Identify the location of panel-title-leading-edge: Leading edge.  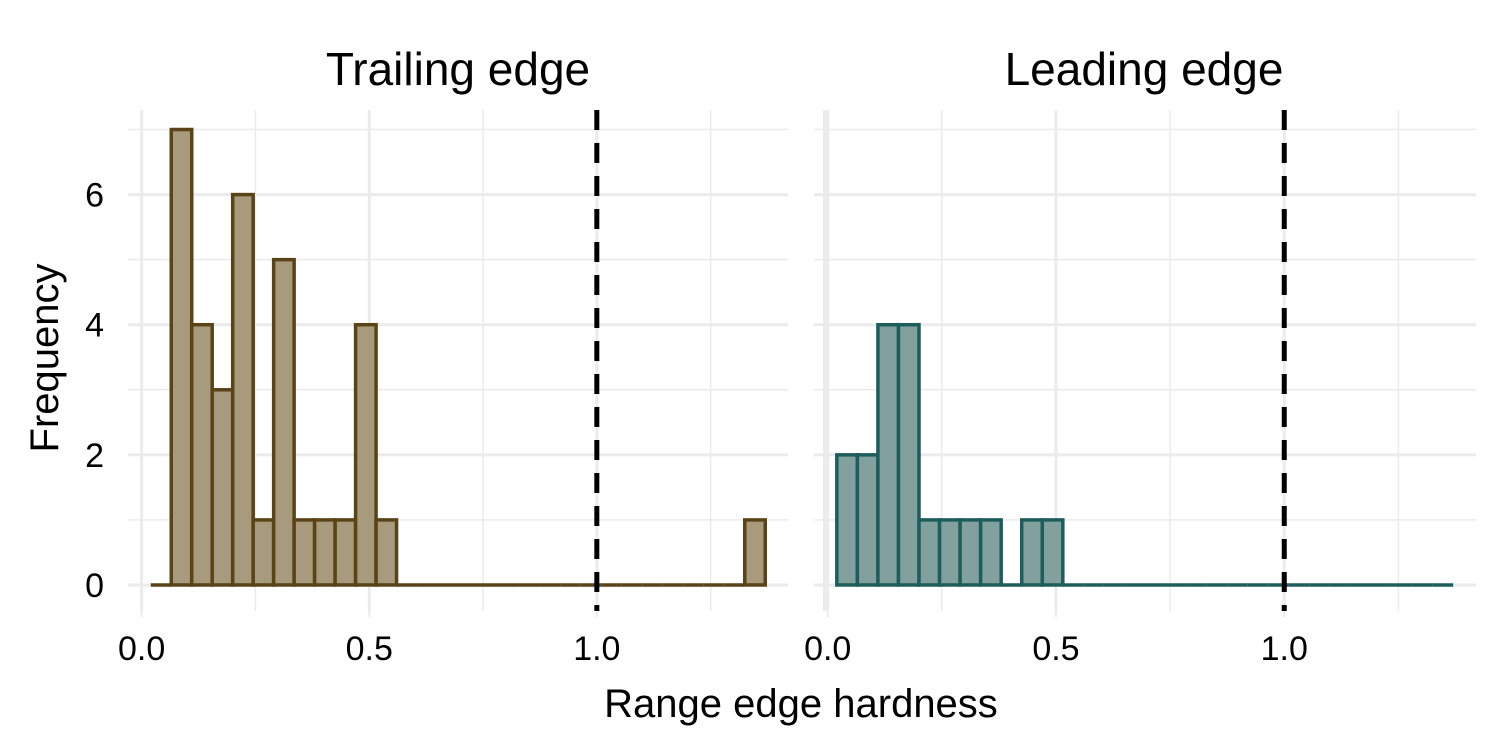
(1144, 69).